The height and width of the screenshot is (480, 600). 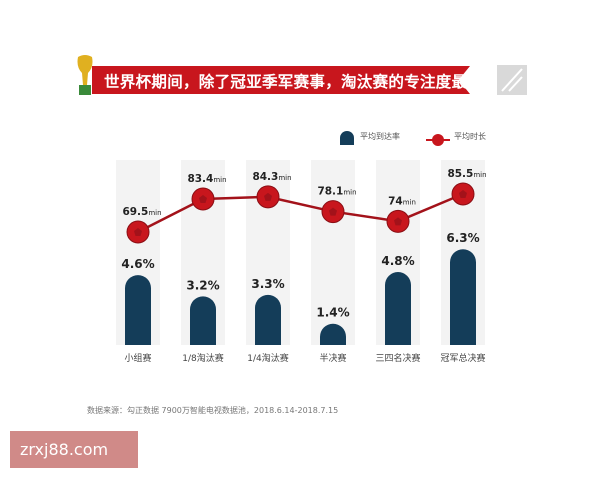 I want to click on line-data-label: 83.4min, so click(x=206, y=179).